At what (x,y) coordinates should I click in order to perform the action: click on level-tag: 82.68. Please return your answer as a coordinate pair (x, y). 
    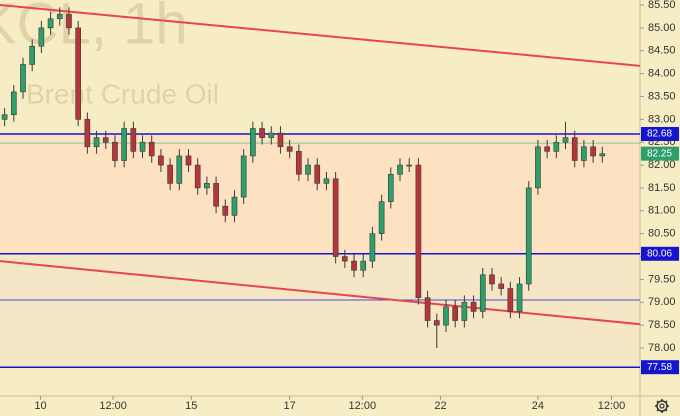
    Looking at the image, I should click on (659, 134).